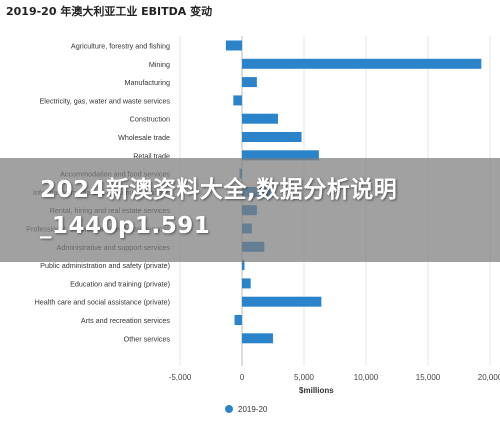 The height and width of the screenshot is (424, 500). What do you see at coordinates (150, 119) in the screenshot?
I see `category-label: Construction` at bounding box center [150, 119].